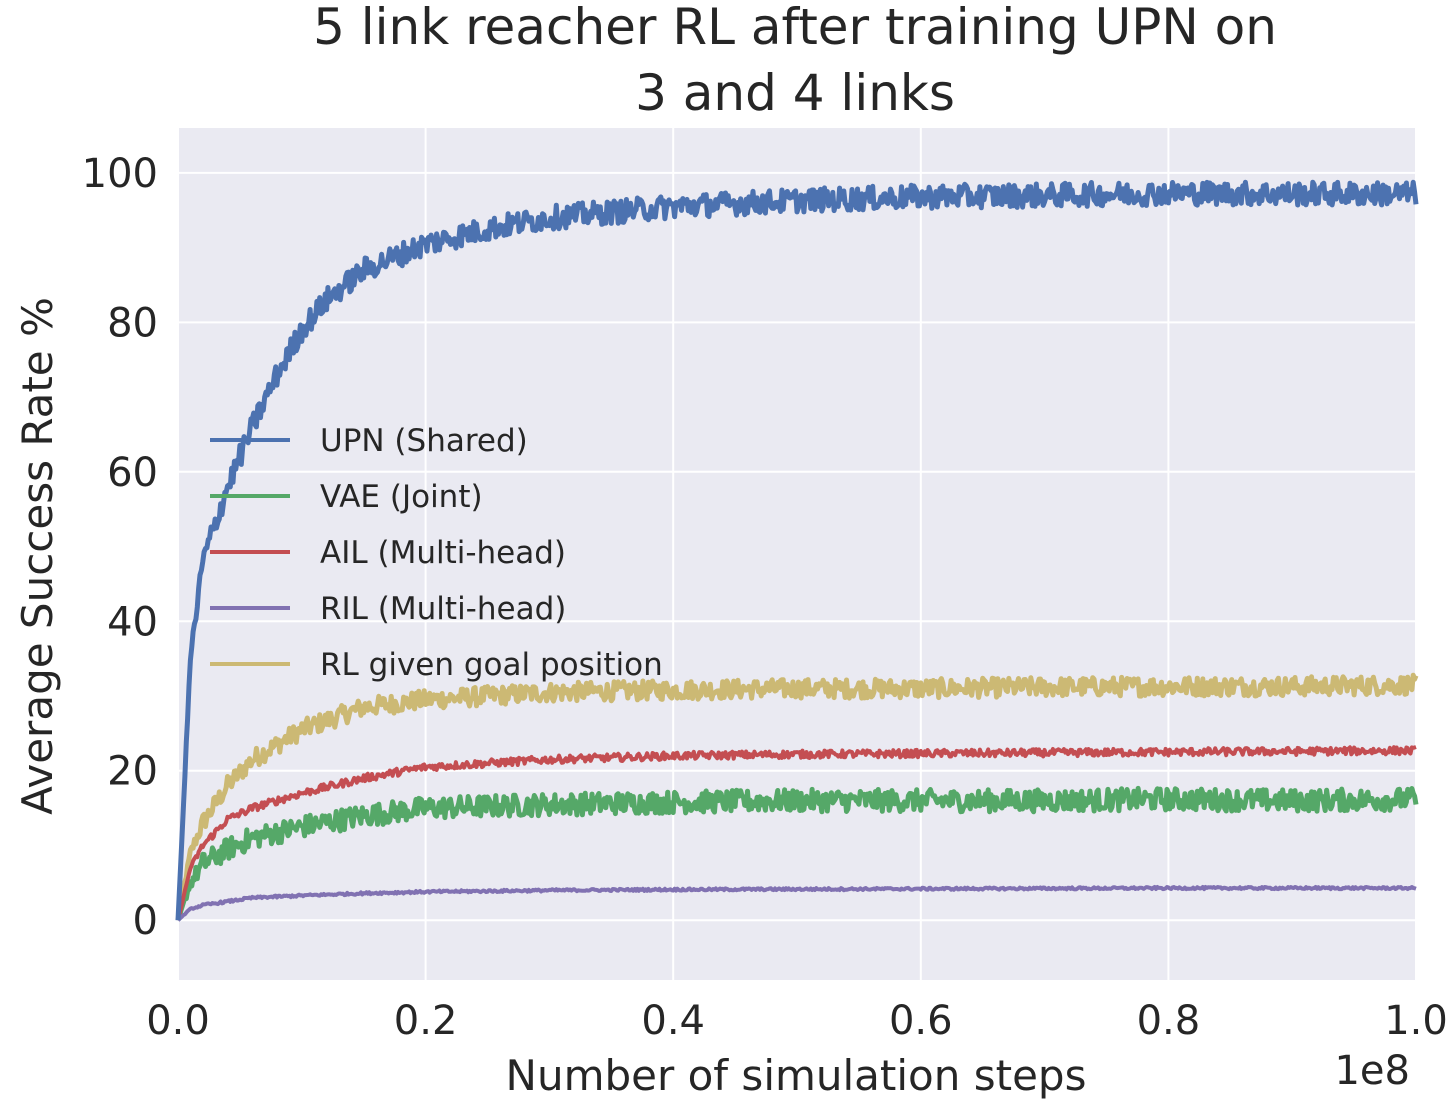 The height and width of the screenshot is (1100, 1454). Describe the element at coordinates (401, 497) in the screenshot. I see `legend-label: VAE (Joint)` at that location.